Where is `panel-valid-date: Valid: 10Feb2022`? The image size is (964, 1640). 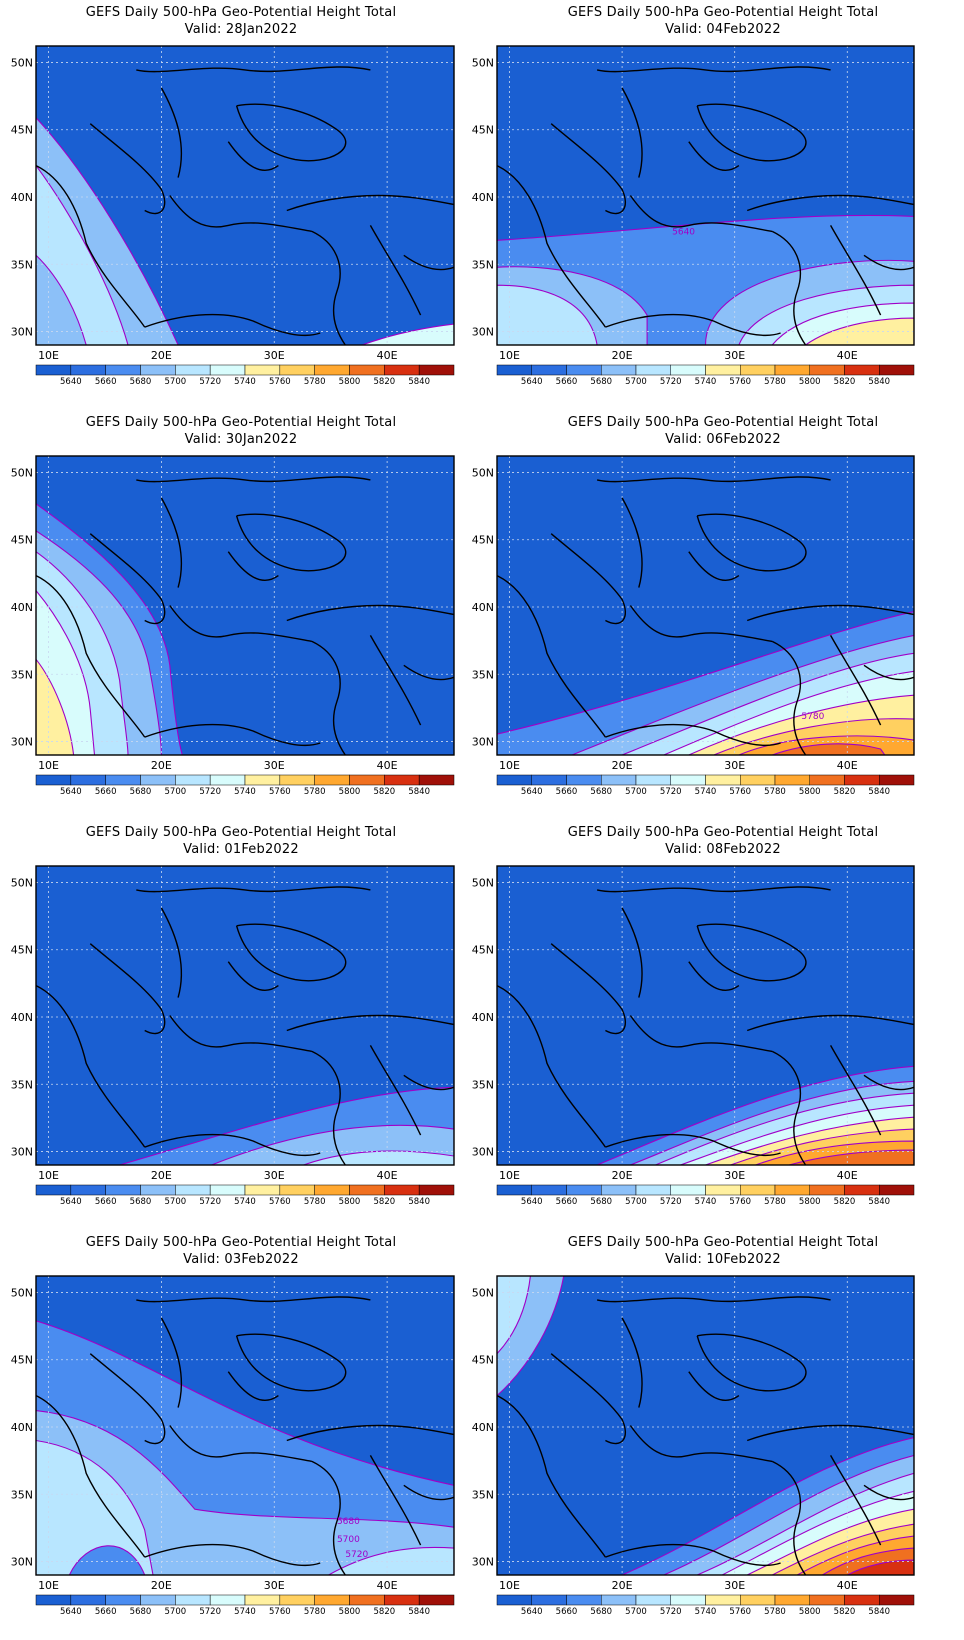
panel-valid-date: Valid: 10Feb2022 is located at coordinates (723, 1259).